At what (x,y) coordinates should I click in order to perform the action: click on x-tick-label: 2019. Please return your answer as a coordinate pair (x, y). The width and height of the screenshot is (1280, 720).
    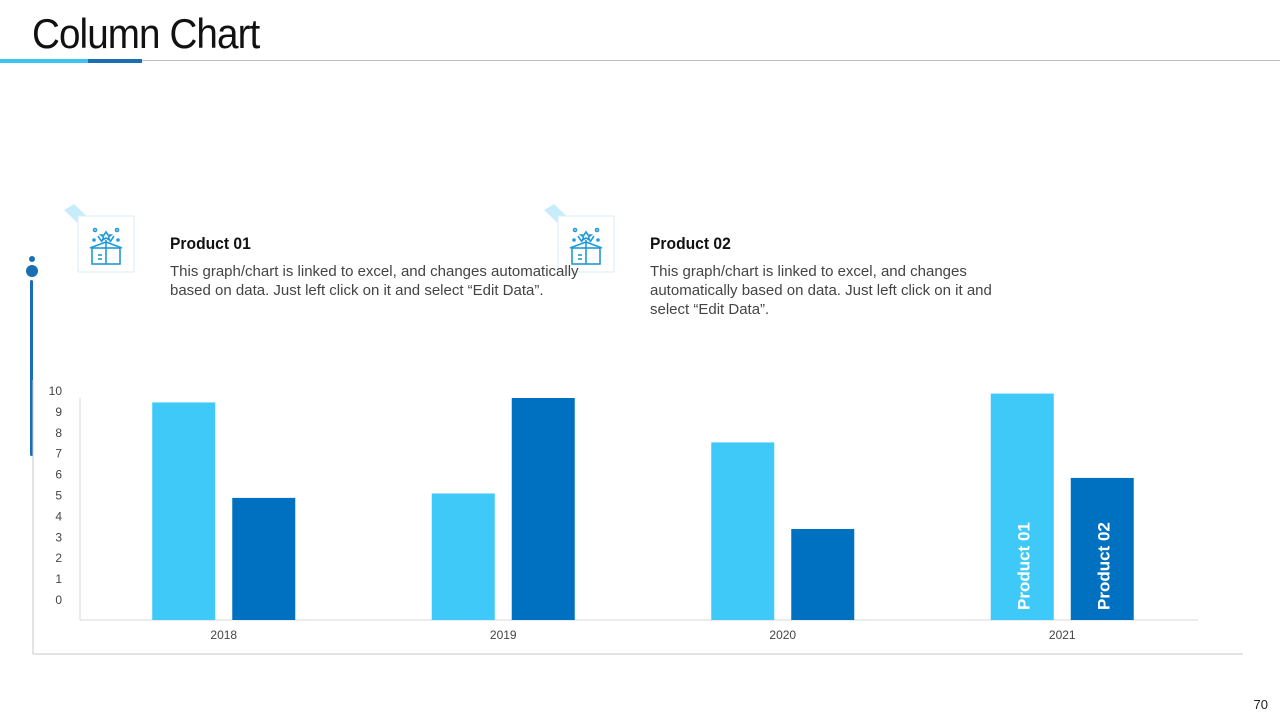
    Looking at the image, I should click on (503, 635).